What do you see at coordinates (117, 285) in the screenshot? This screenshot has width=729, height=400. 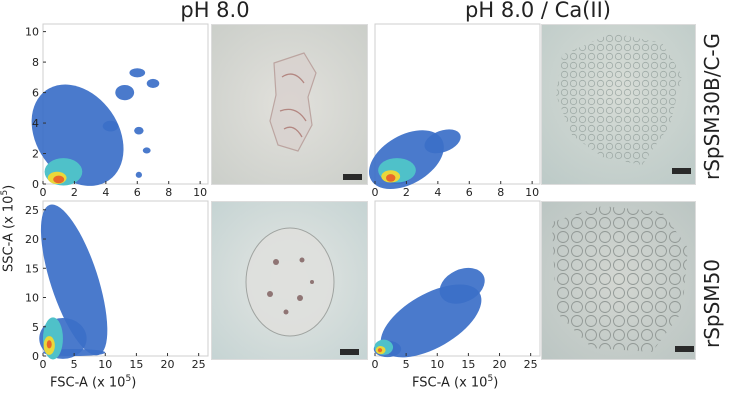 I see `density-plot-bottom-left: 0 5 10 15 20 25 0 5 10 15 20 25` at bounding box center [117, 285].